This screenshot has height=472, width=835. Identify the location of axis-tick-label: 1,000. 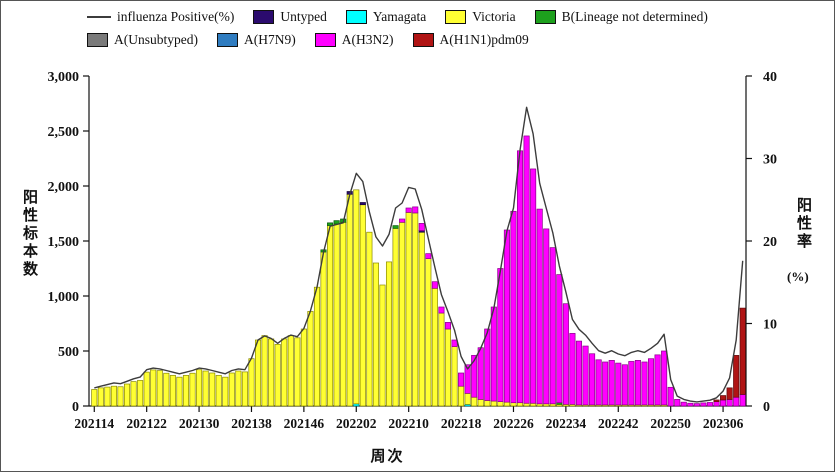
(64, 297).